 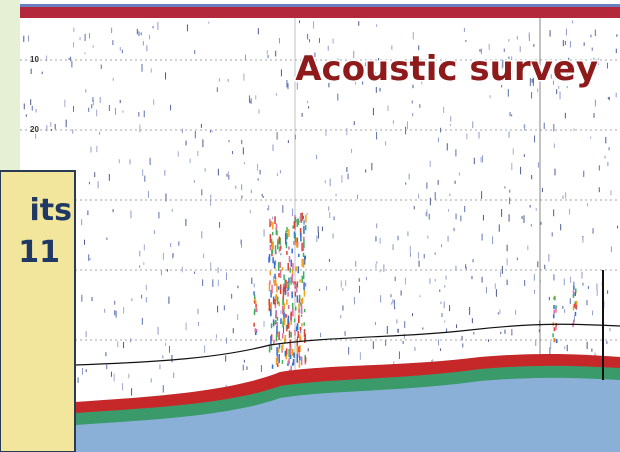 I want to click on seabed-line, so click(x=347, y=383).